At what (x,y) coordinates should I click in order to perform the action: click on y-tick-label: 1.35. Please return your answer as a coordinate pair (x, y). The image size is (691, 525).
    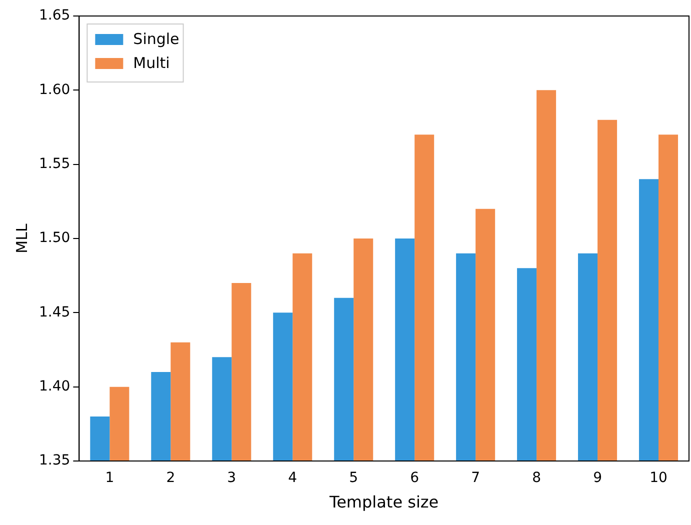
    Looking at the image, I should click on (54, 460).